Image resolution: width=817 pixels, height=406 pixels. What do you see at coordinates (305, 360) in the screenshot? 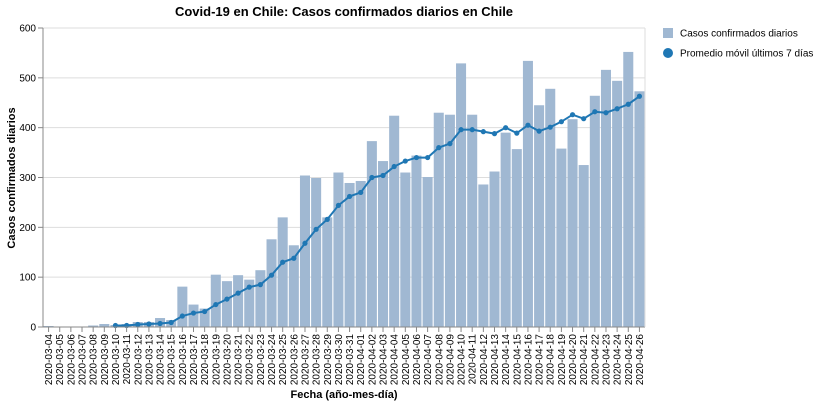
I see `x-tick-label: 2020-03-27` at bounding box center [305, 360].